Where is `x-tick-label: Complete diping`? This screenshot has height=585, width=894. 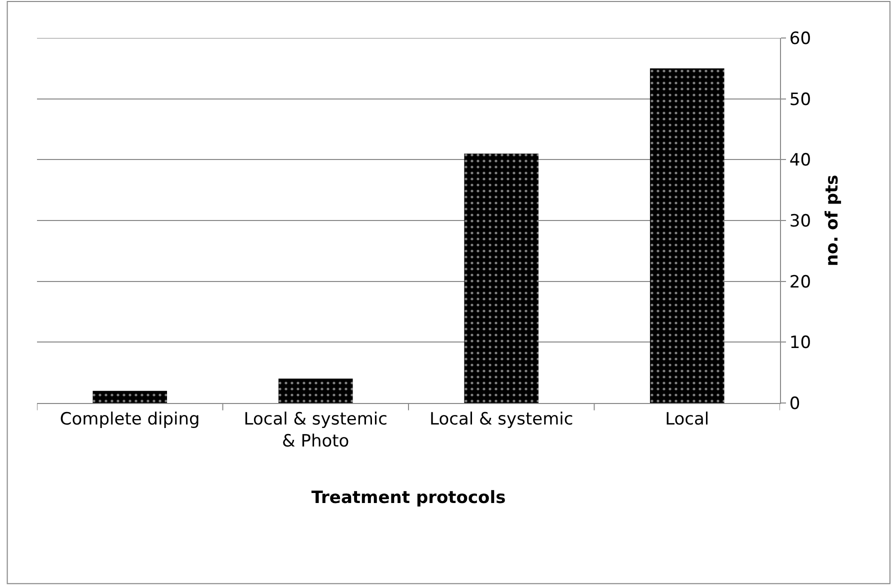 x-tick-label: Complete diping is located at coordinates (130, 419).